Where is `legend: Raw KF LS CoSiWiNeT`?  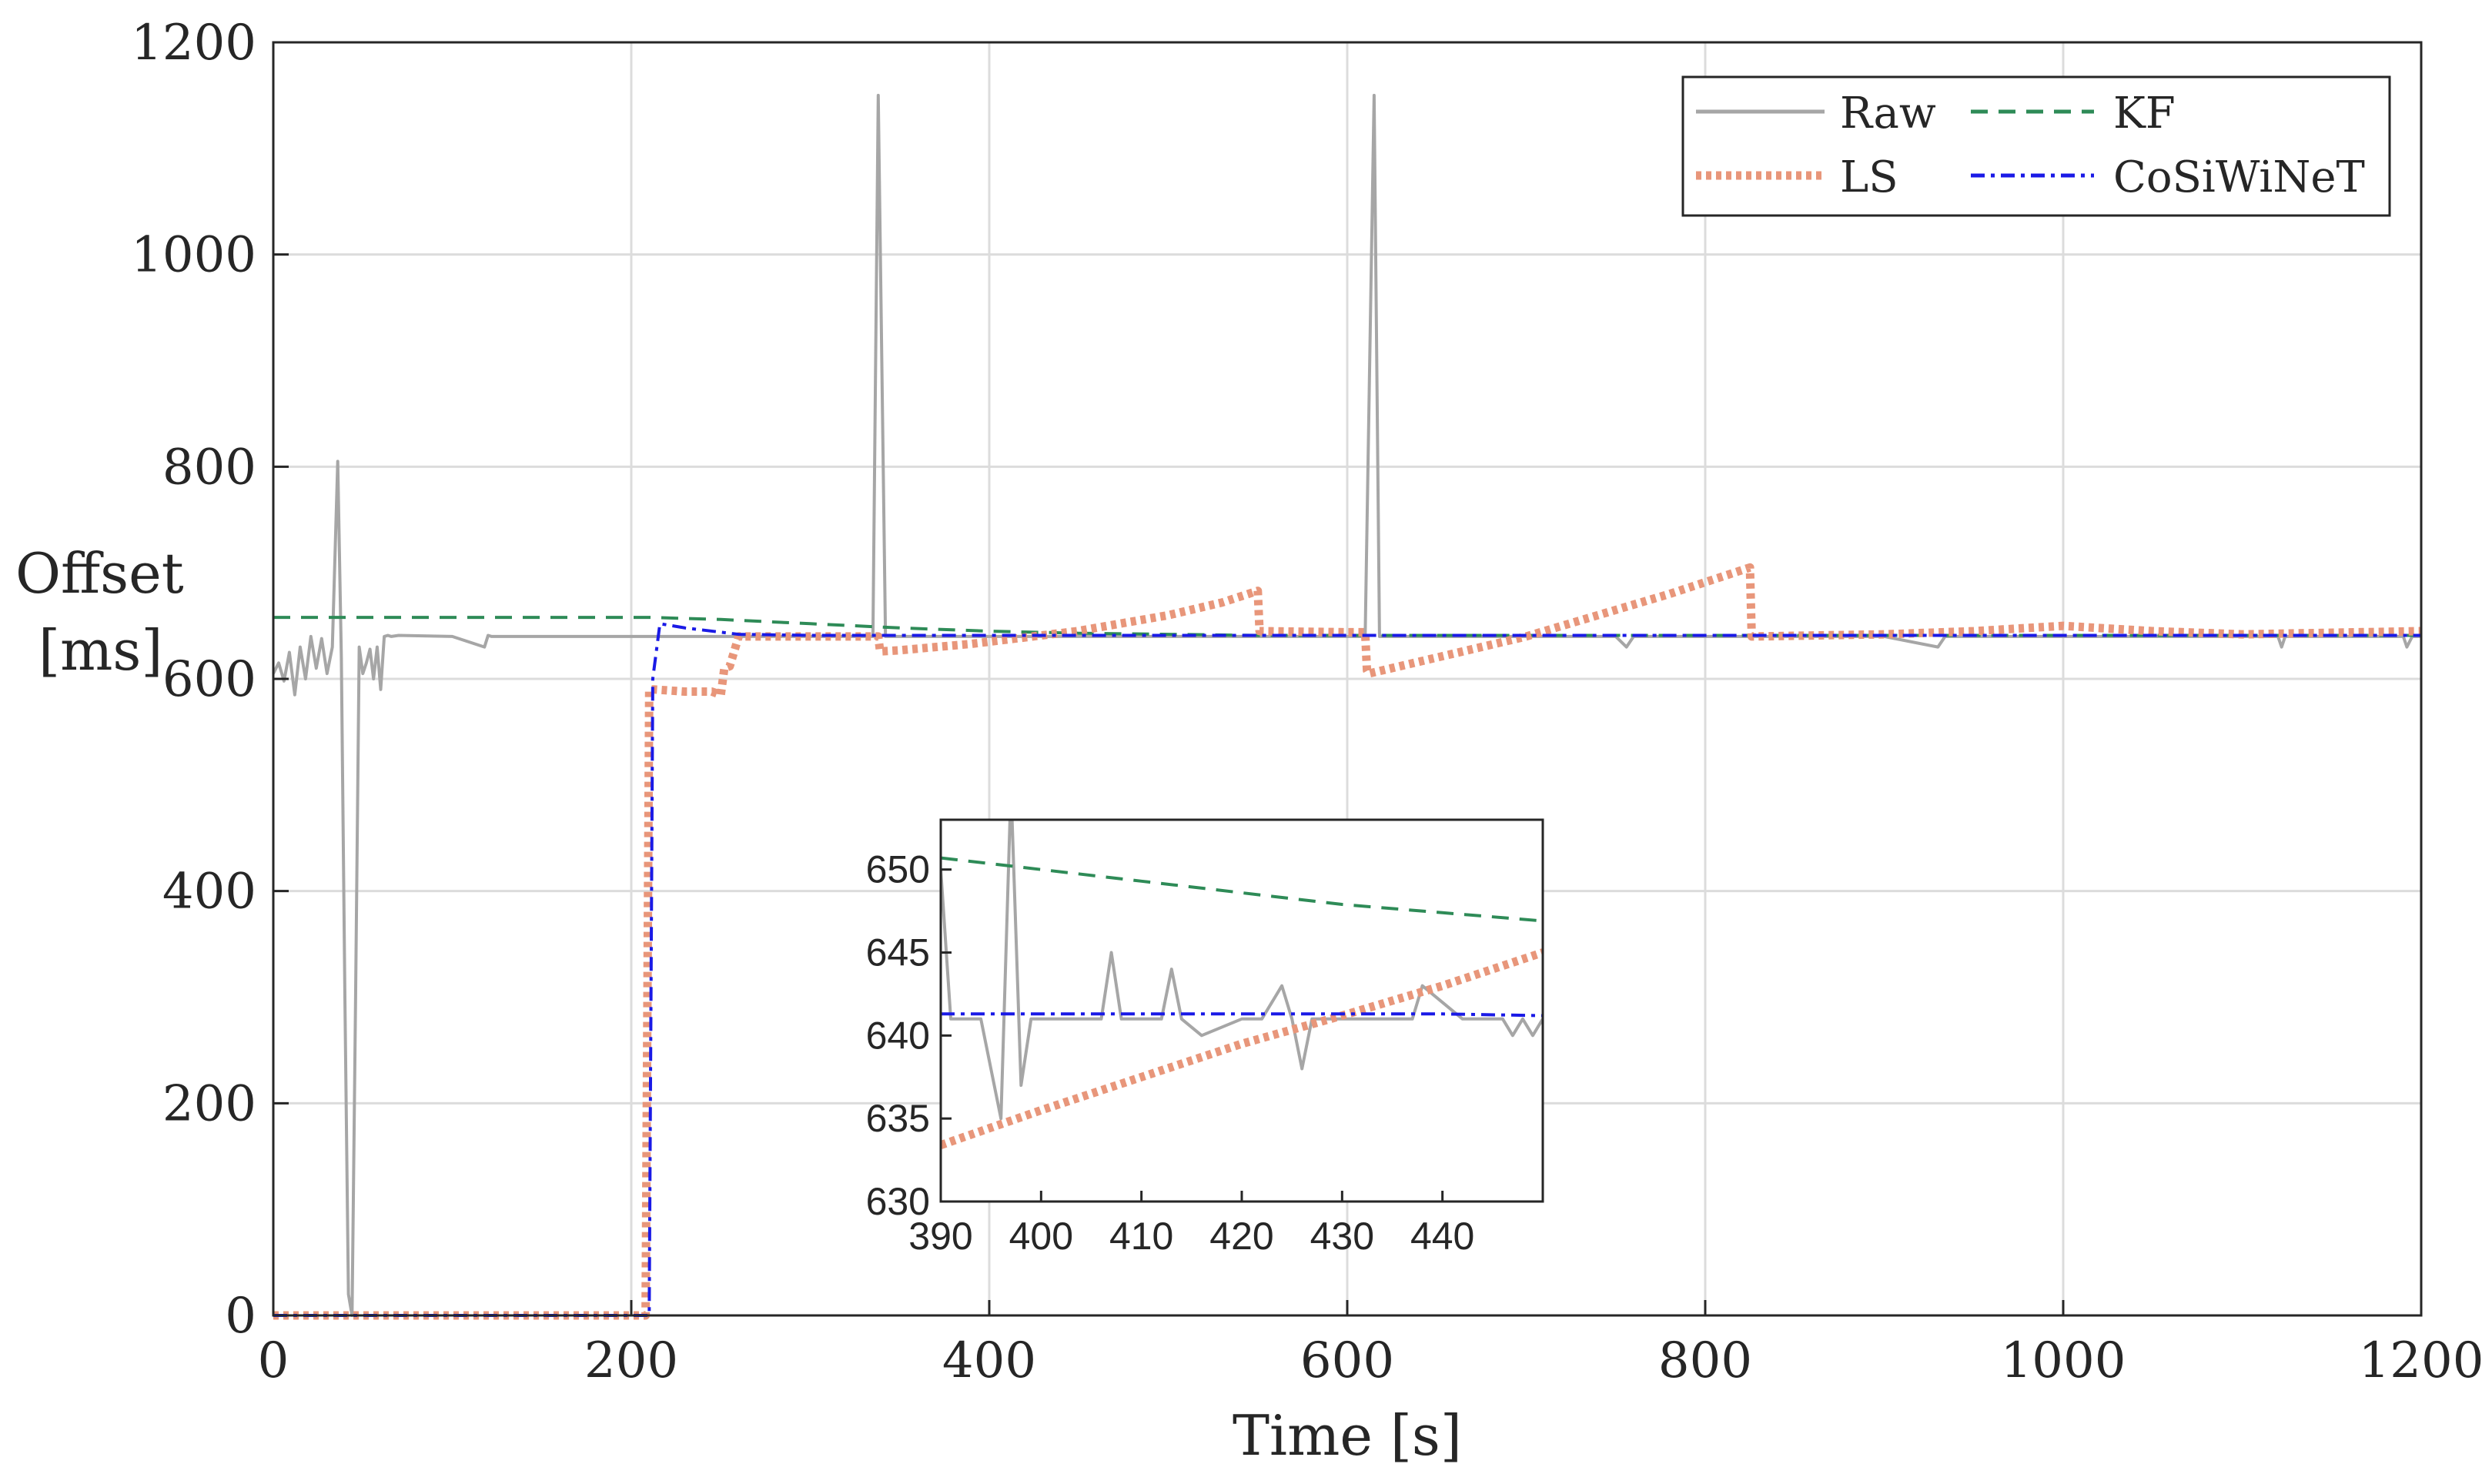 legend: Raw KF LS CoSiWiNeT is located at coordinates (2036, 146).